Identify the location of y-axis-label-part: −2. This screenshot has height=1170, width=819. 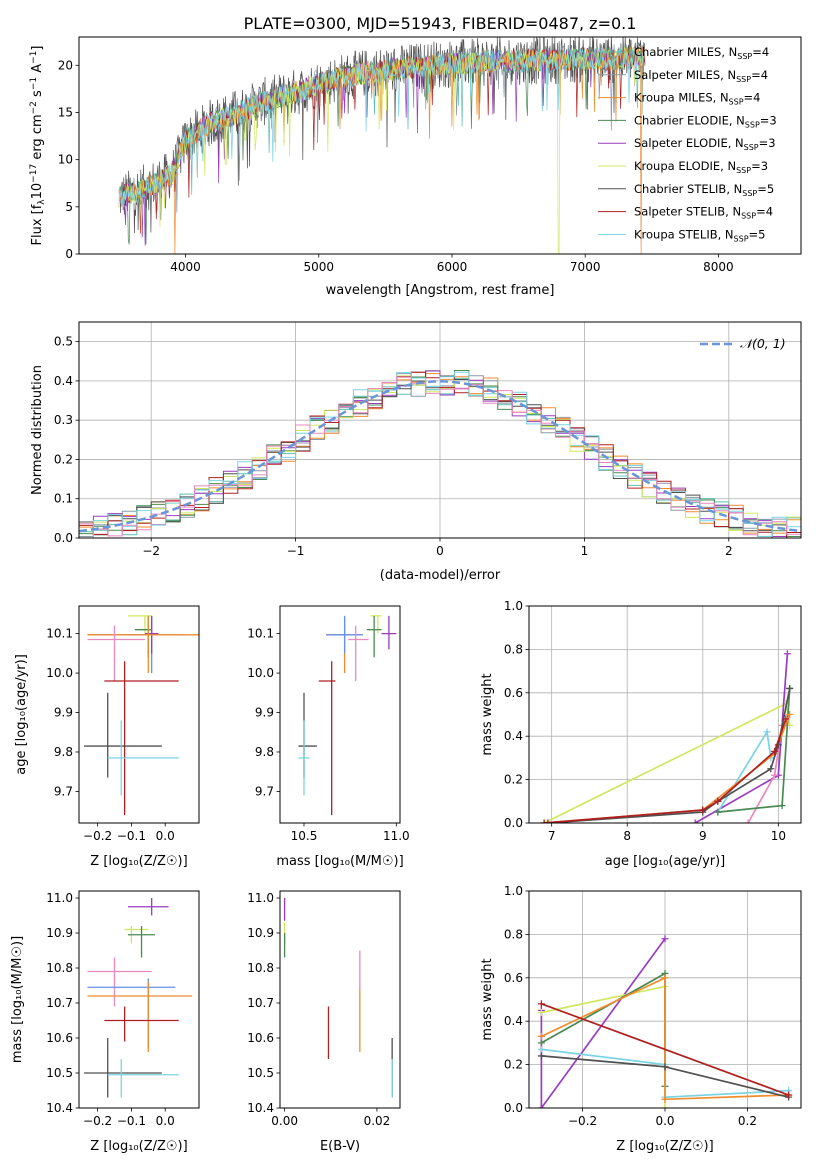
(34, 107).